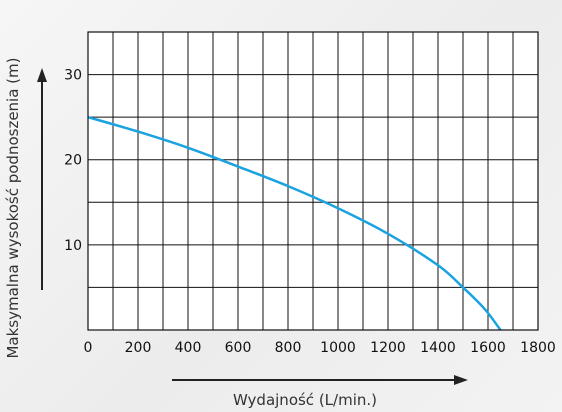  I want to click on x-axis-label: Wydajność (L/min.), so click(305, 400).